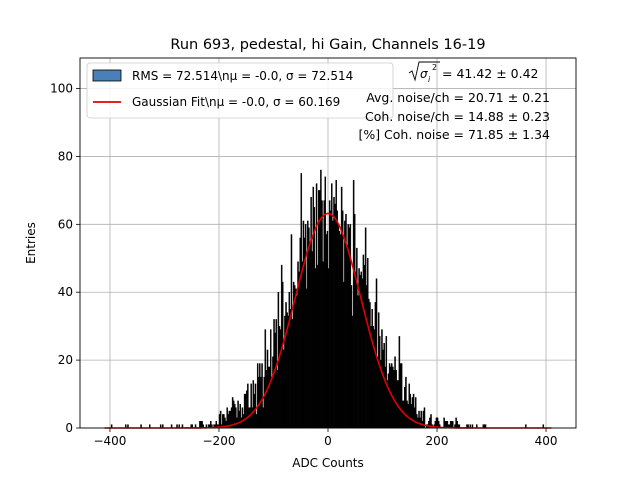 The height and width of the screenshot is (480, 640). Describe the element at coordinates (328, 463) in the screenshot. I see `x-axis-label: ADC Counts` at that location.